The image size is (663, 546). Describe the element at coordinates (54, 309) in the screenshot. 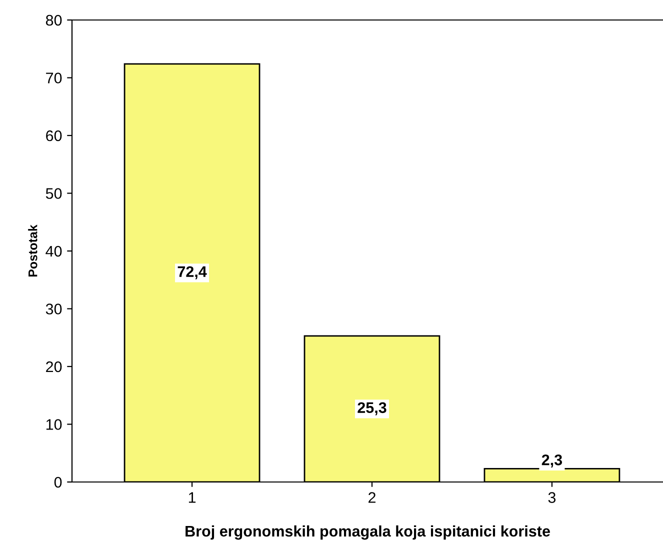

I see `y-tick-label: 30` at that location.